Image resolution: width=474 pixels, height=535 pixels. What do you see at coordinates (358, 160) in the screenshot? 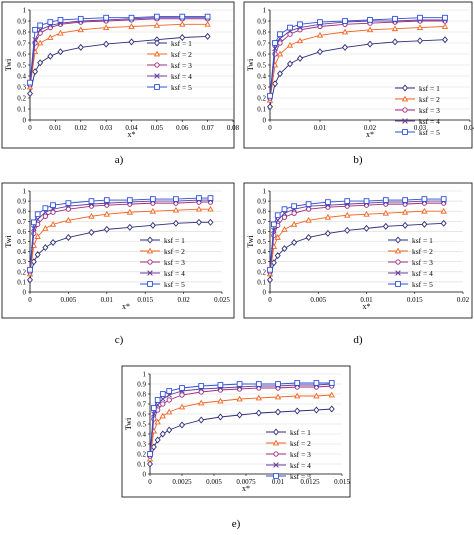
I see `panel-label: b)` at bounding box center [358, 160].